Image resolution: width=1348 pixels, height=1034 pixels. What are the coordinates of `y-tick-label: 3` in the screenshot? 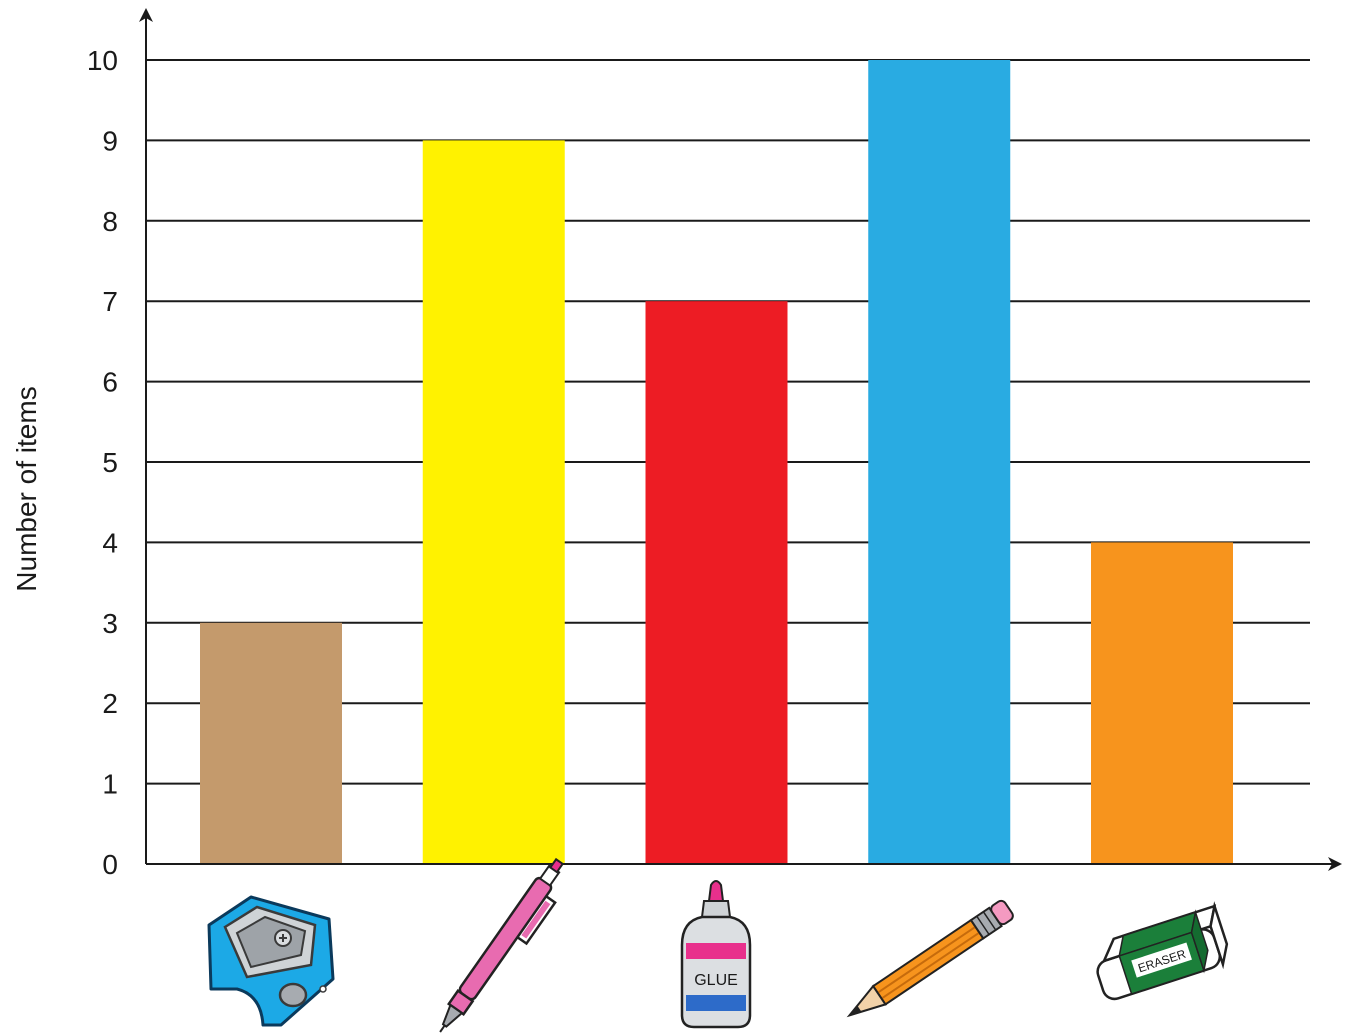 It's located at (110, 623).